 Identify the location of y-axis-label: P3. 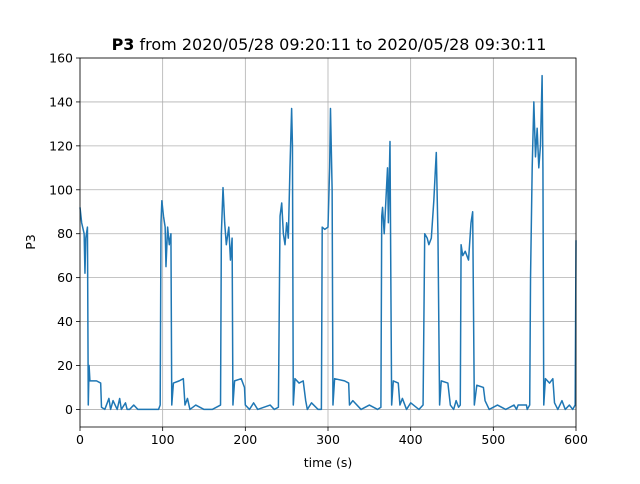
(30, 242).